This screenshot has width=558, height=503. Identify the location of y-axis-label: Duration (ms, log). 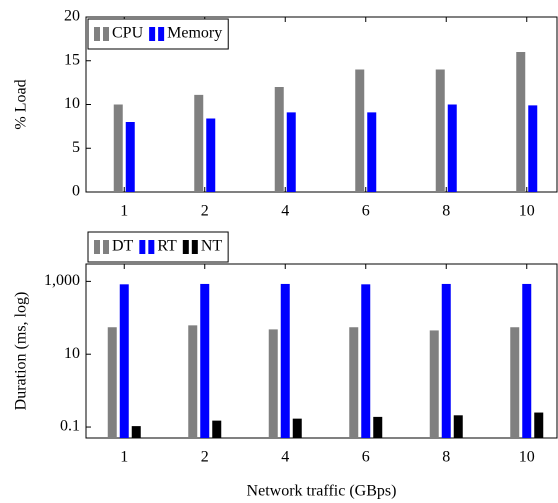
(21, 351).